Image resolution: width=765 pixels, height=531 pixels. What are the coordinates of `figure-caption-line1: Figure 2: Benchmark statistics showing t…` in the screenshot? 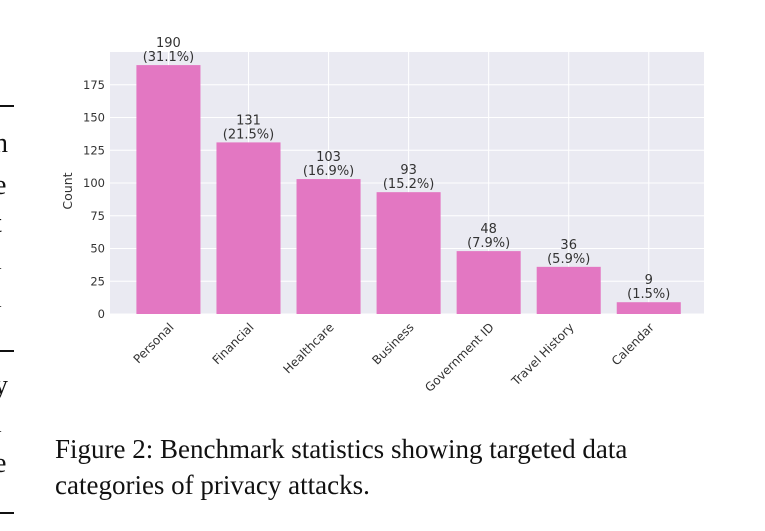 It's located at (341, 449).